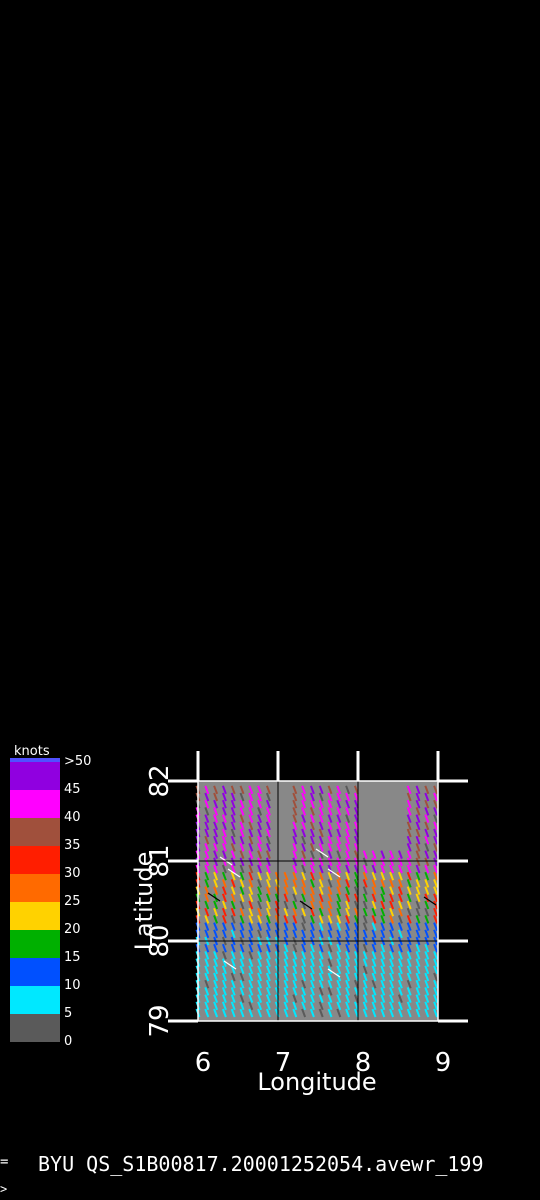 The image size is (540, 1200). What do you see at coordinates (78, 761) in the screenshot?
I see `colorbar-label: >50` at bounding box center [78, 761].